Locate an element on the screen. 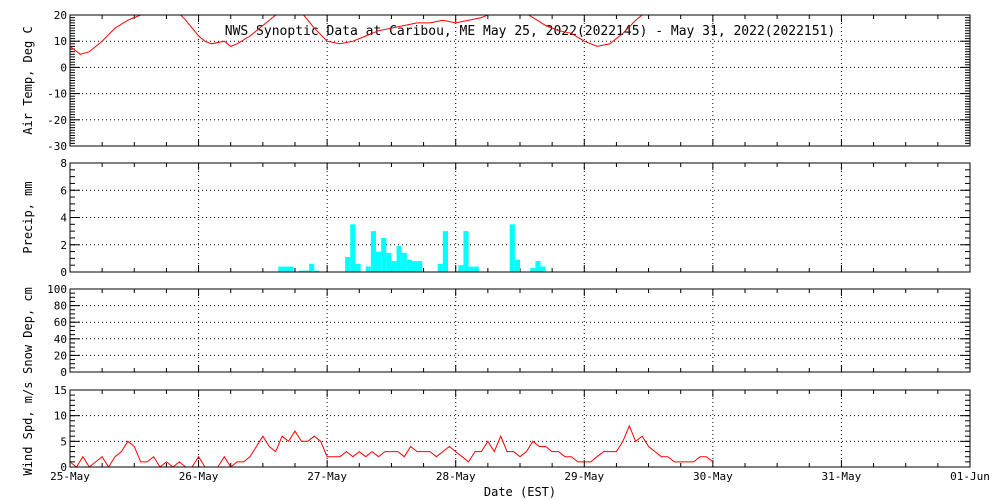  x-tick-label: 25-May is located at coordinates (70, 476).